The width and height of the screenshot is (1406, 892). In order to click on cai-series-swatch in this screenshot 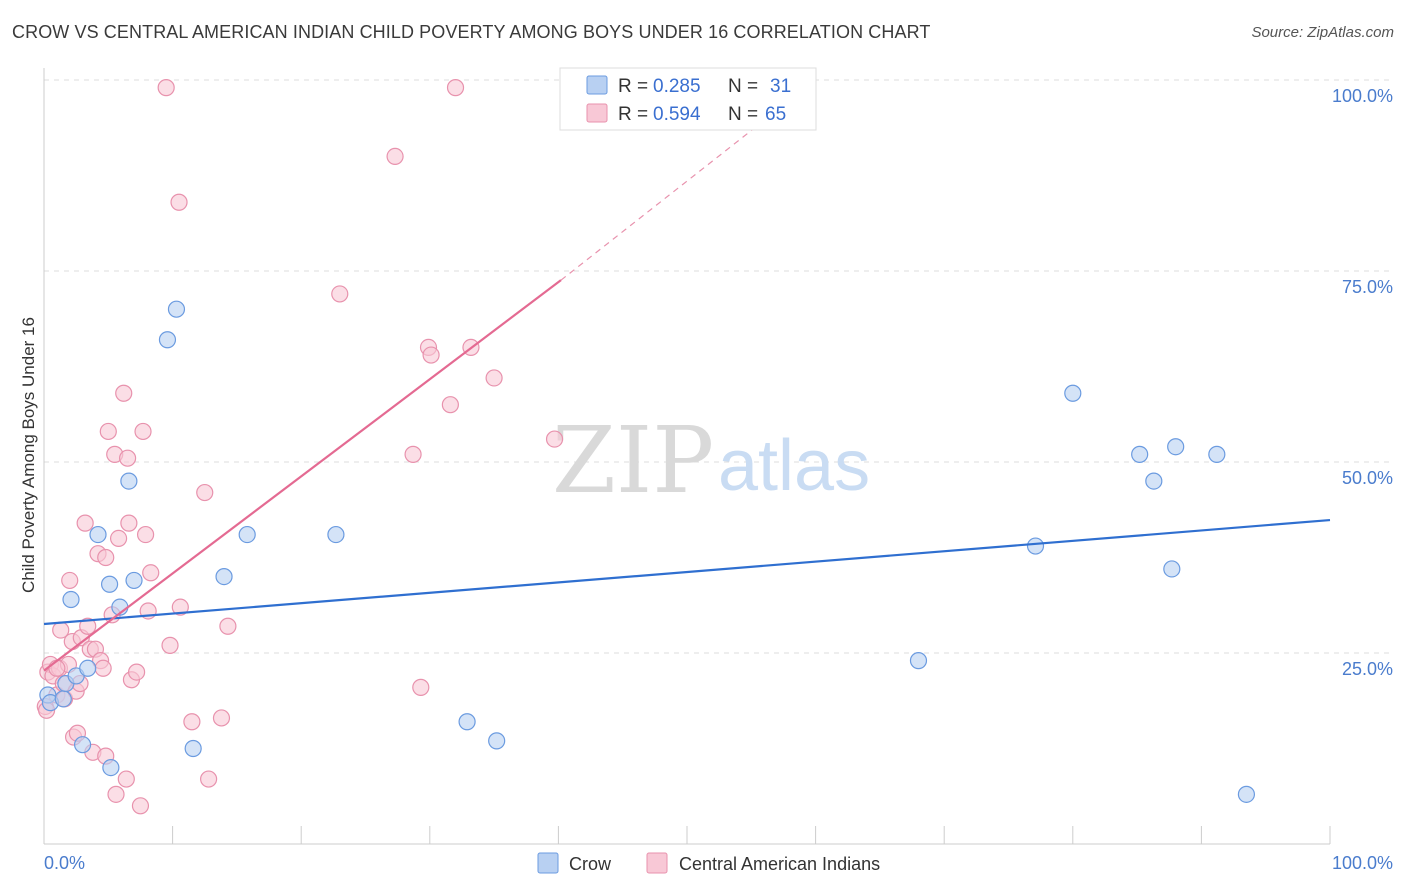, I will do `click(657, 863)`.